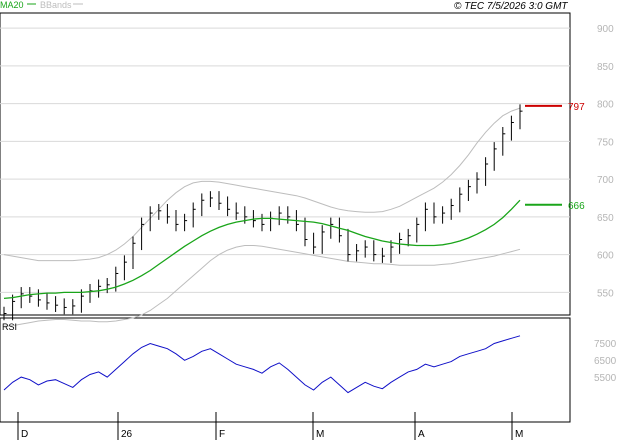  What do you see at coordinates (222, 434) in the screenshot?
I see `x-tick-label: F` at bounding box center [222, 434].